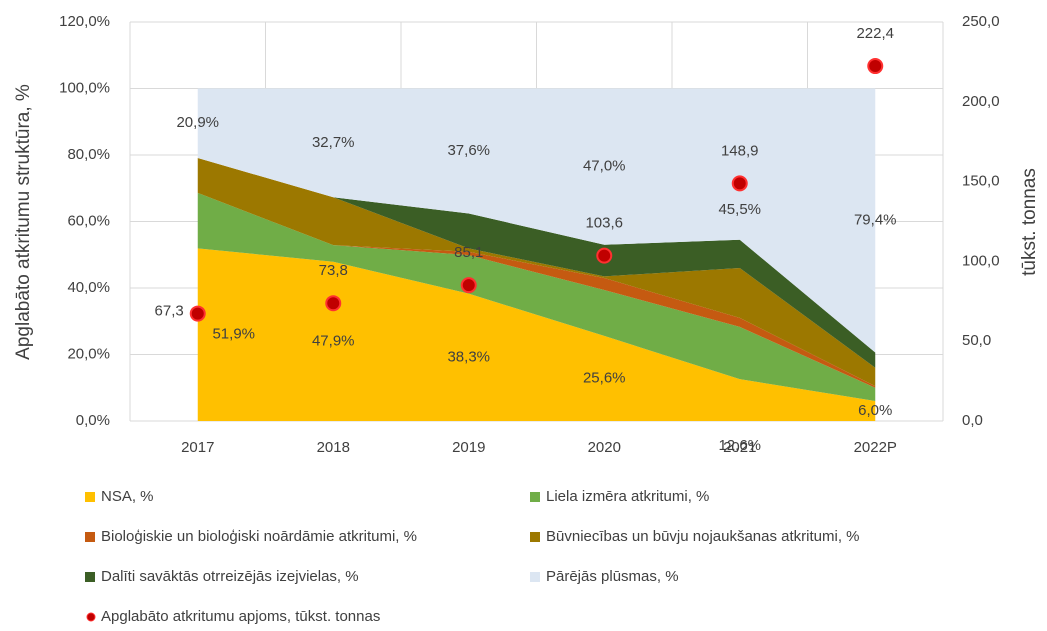 This screenshot has width=1047, height=631. What do you see at coordinates (875, 33) in the screenshot?
I see `data-label: 222,4` at bounding box center [875, 33].